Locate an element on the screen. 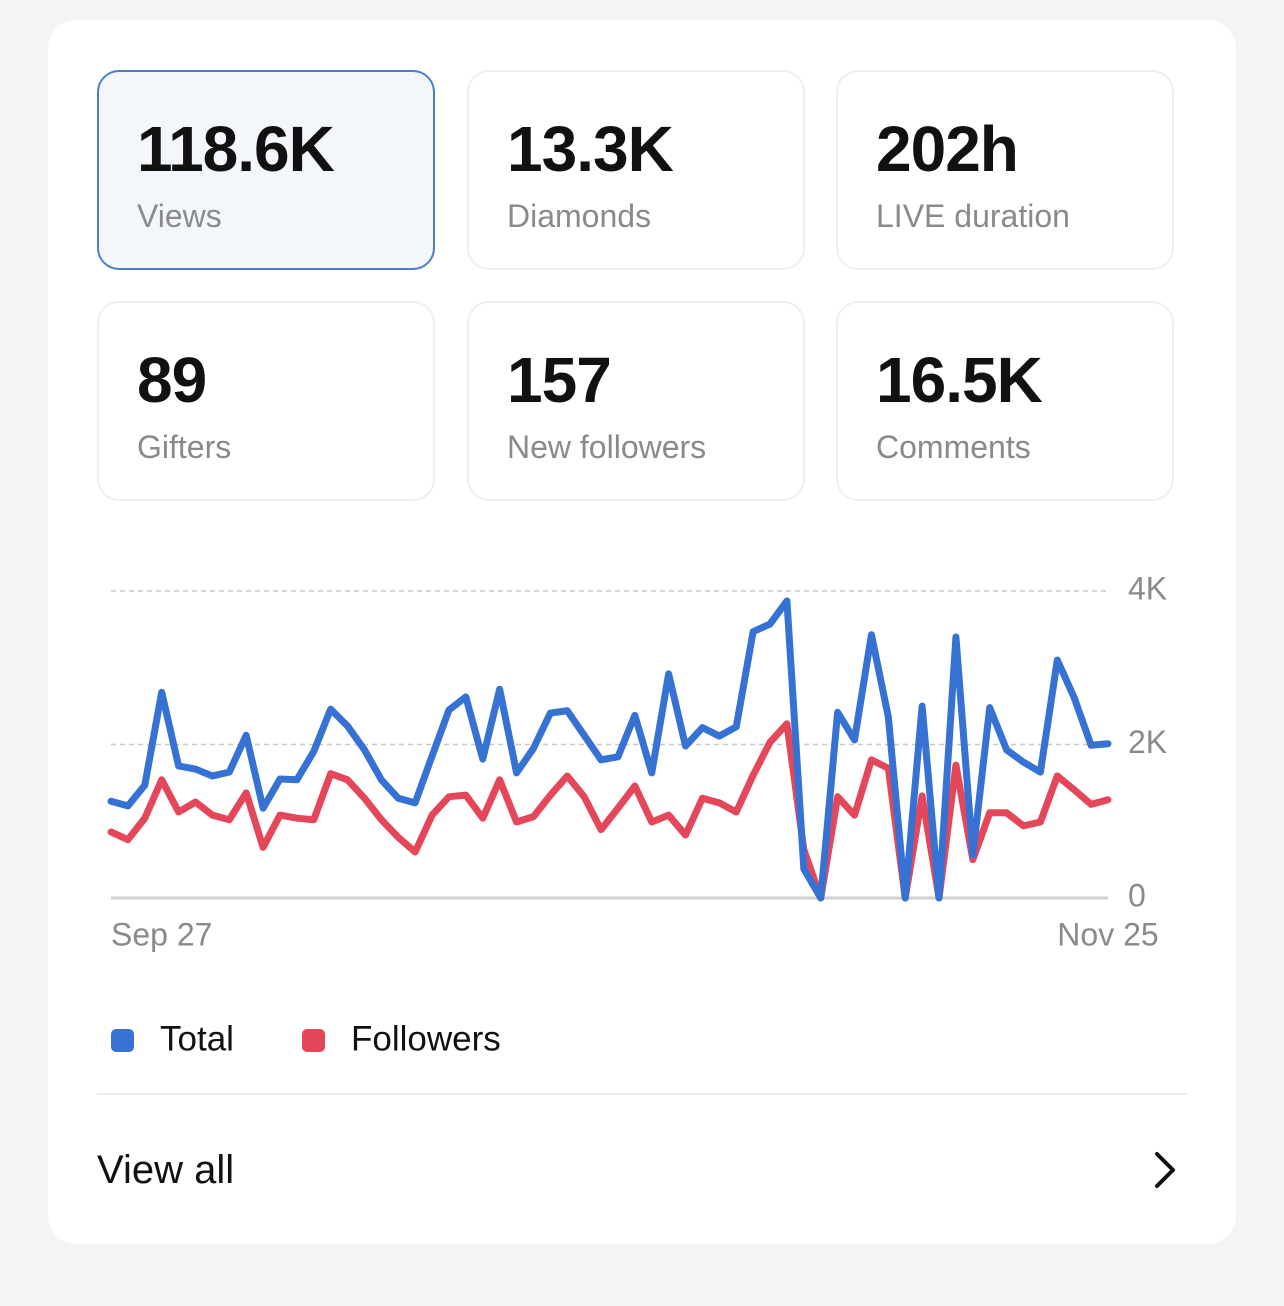  series-line is located at coordinates (609, 811).